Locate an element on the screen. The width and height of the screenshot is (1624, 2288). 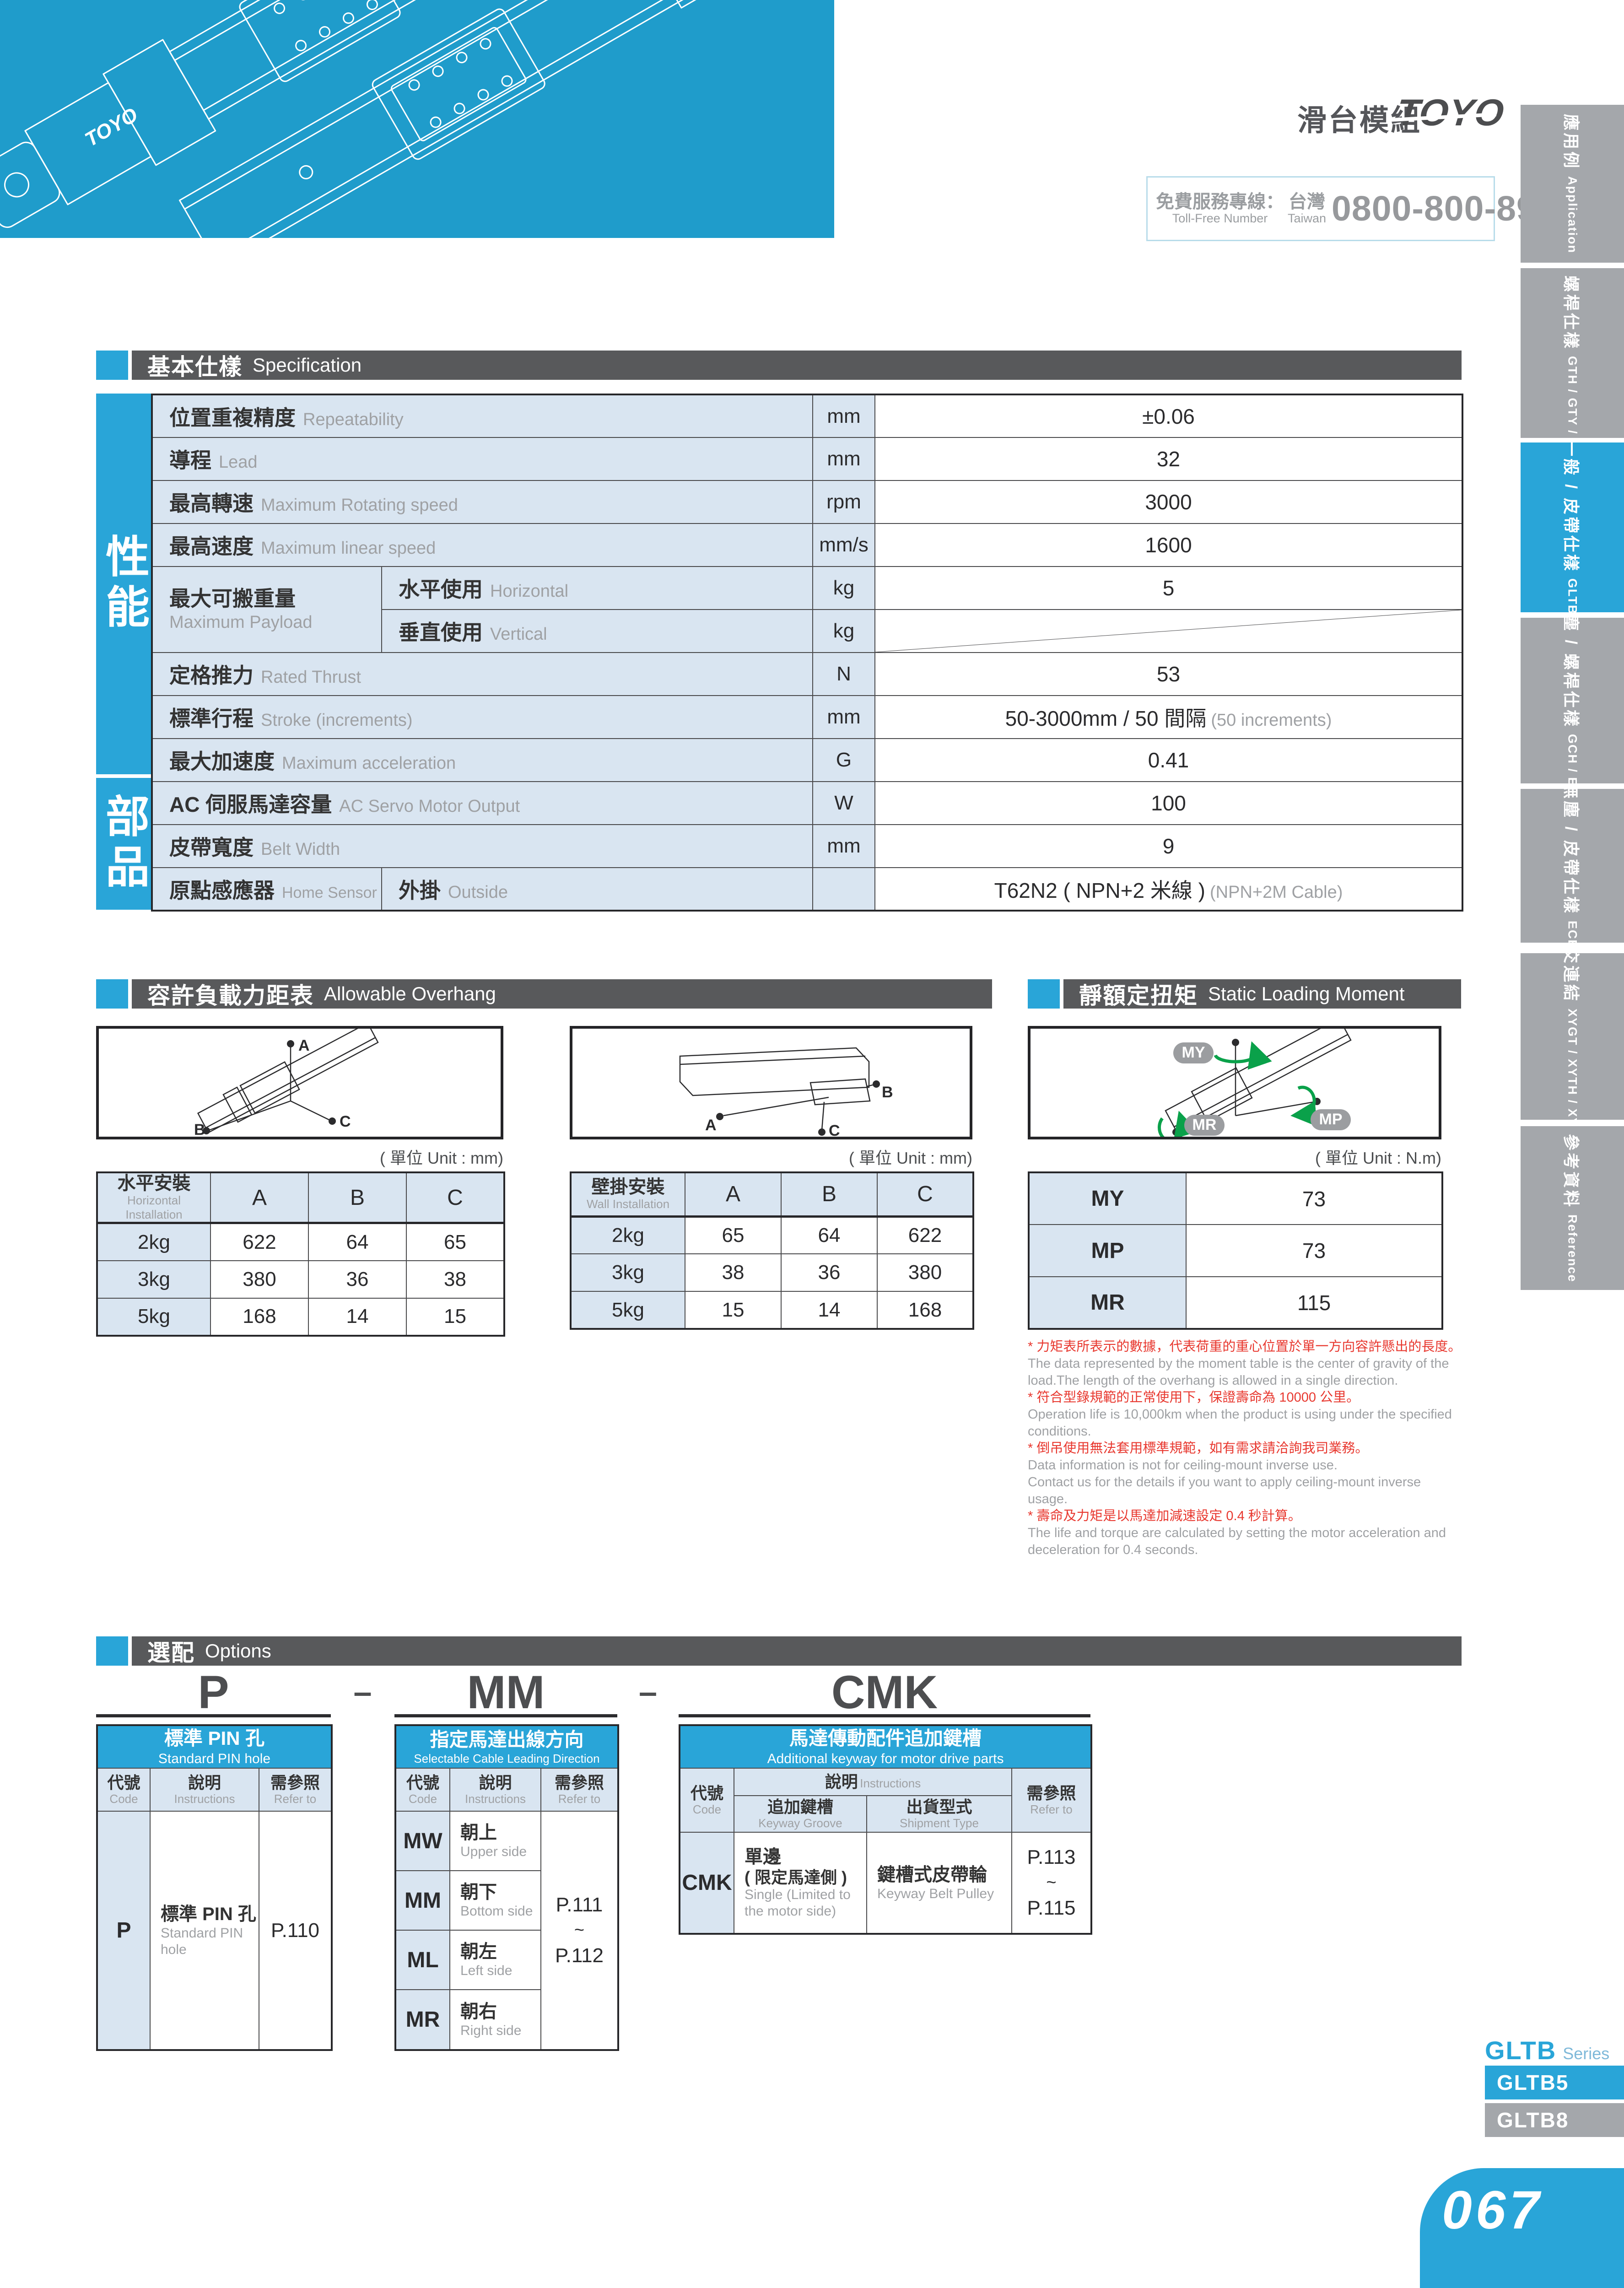
moment-section-header: 靜額定扭矩 Static Loading Moment is located at coordinates (1262, 994).